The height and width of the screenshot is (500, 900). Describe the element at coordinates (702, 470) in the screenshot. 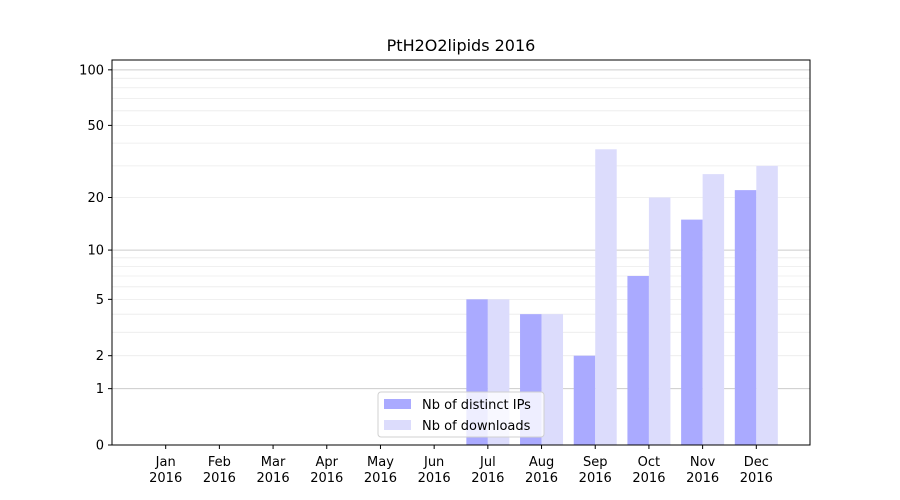

I see `x-tick-label: Nov 2016` at that location.